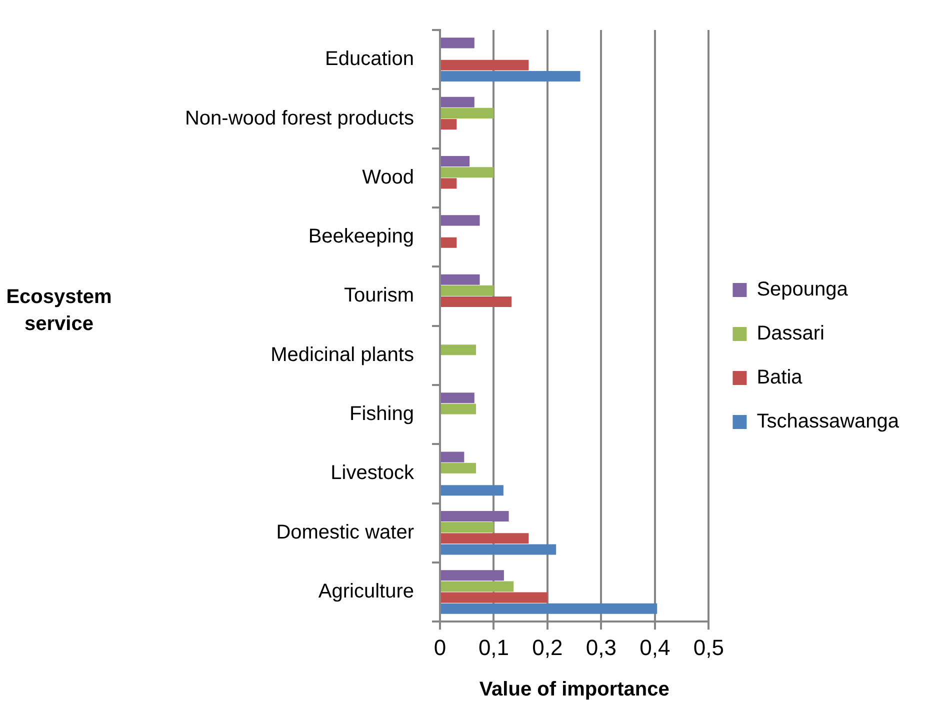  I want to click on legend-label: Sepounga, so click(802, 289).